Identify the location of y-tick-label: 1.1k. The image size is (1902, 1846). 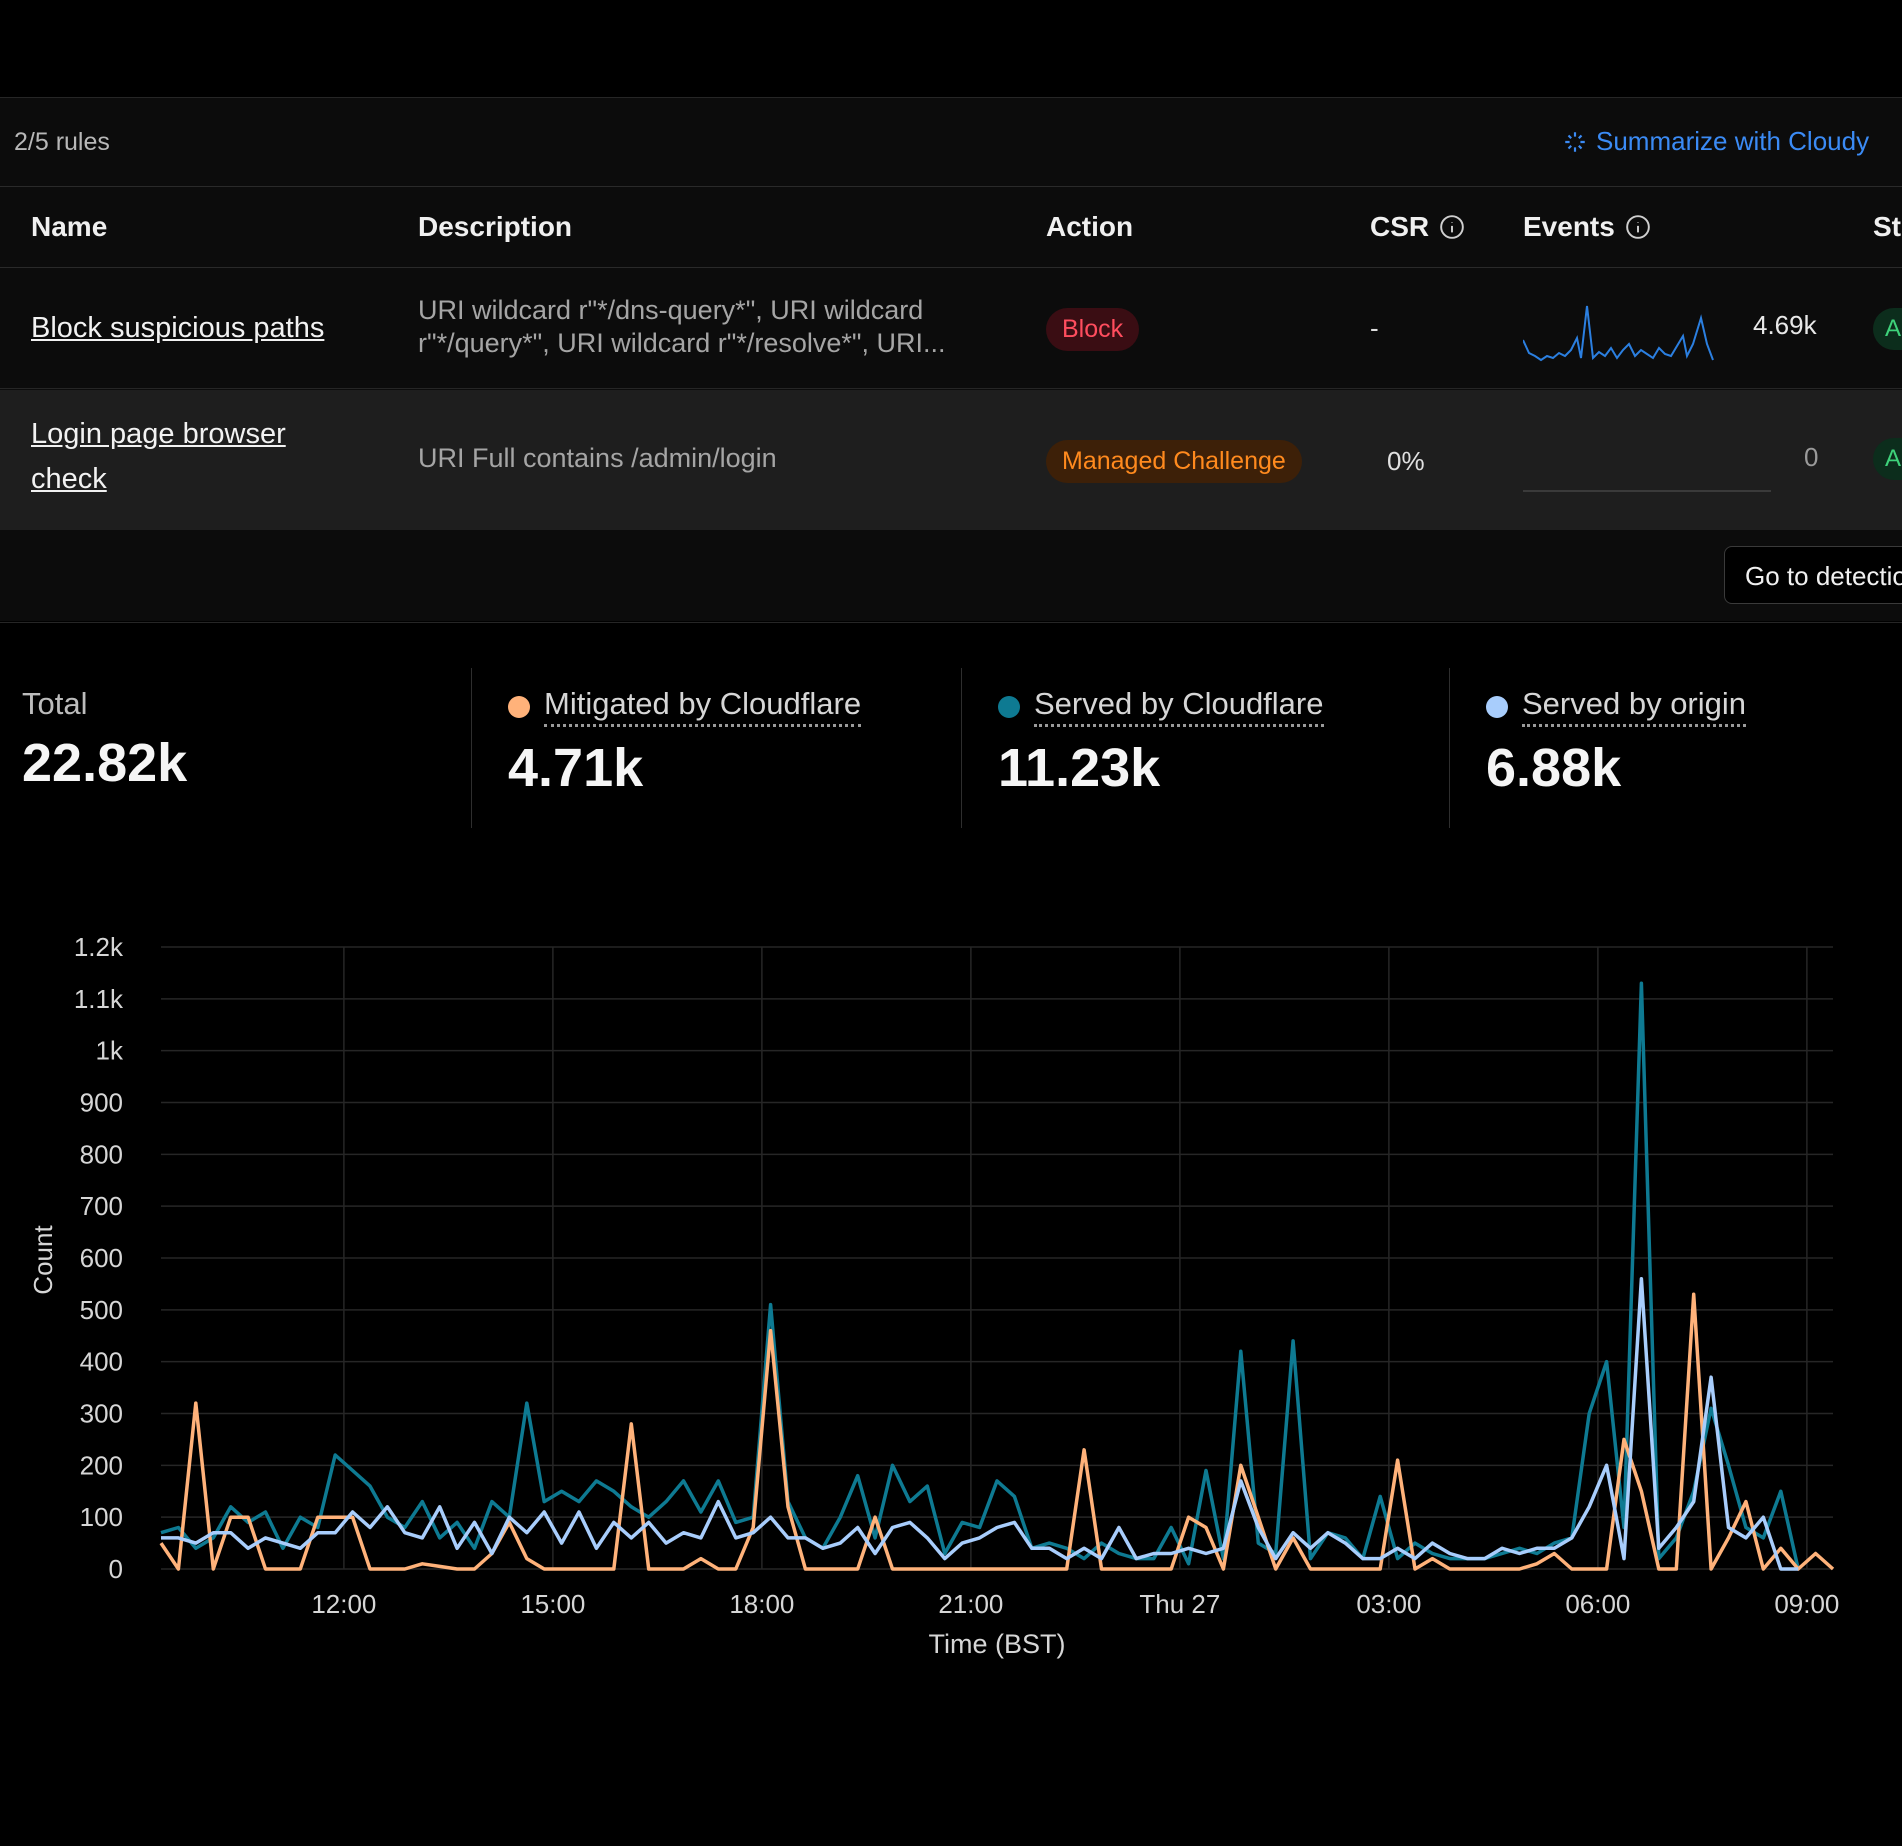
(99, 999).